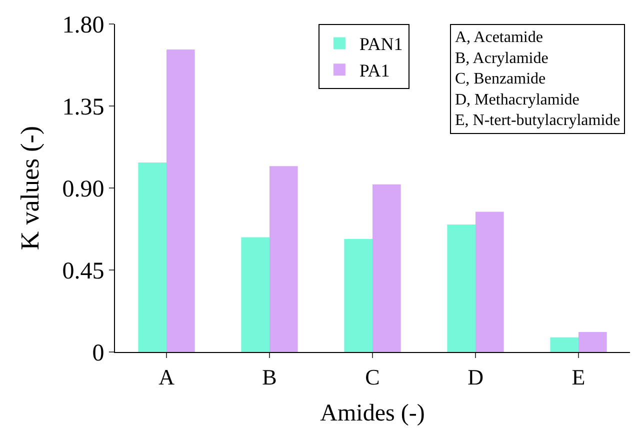  I want to click on y-tick-label: 0, so click(98, 353).